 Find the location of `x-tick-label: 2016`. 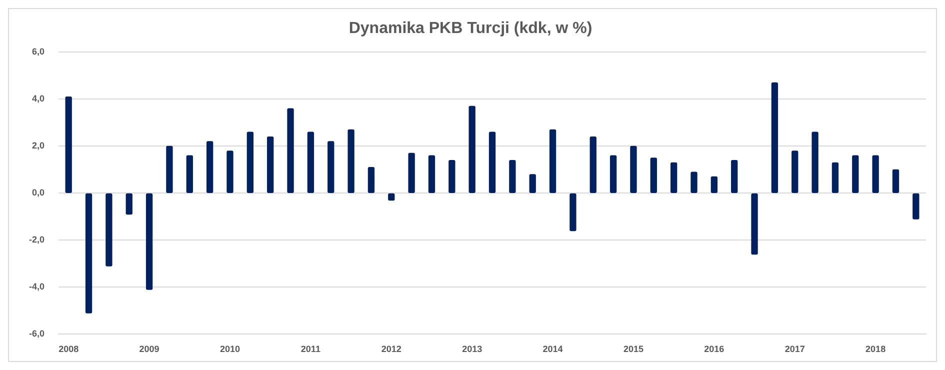

x-tick-label: 2016 is located at coordinates (714, 349).